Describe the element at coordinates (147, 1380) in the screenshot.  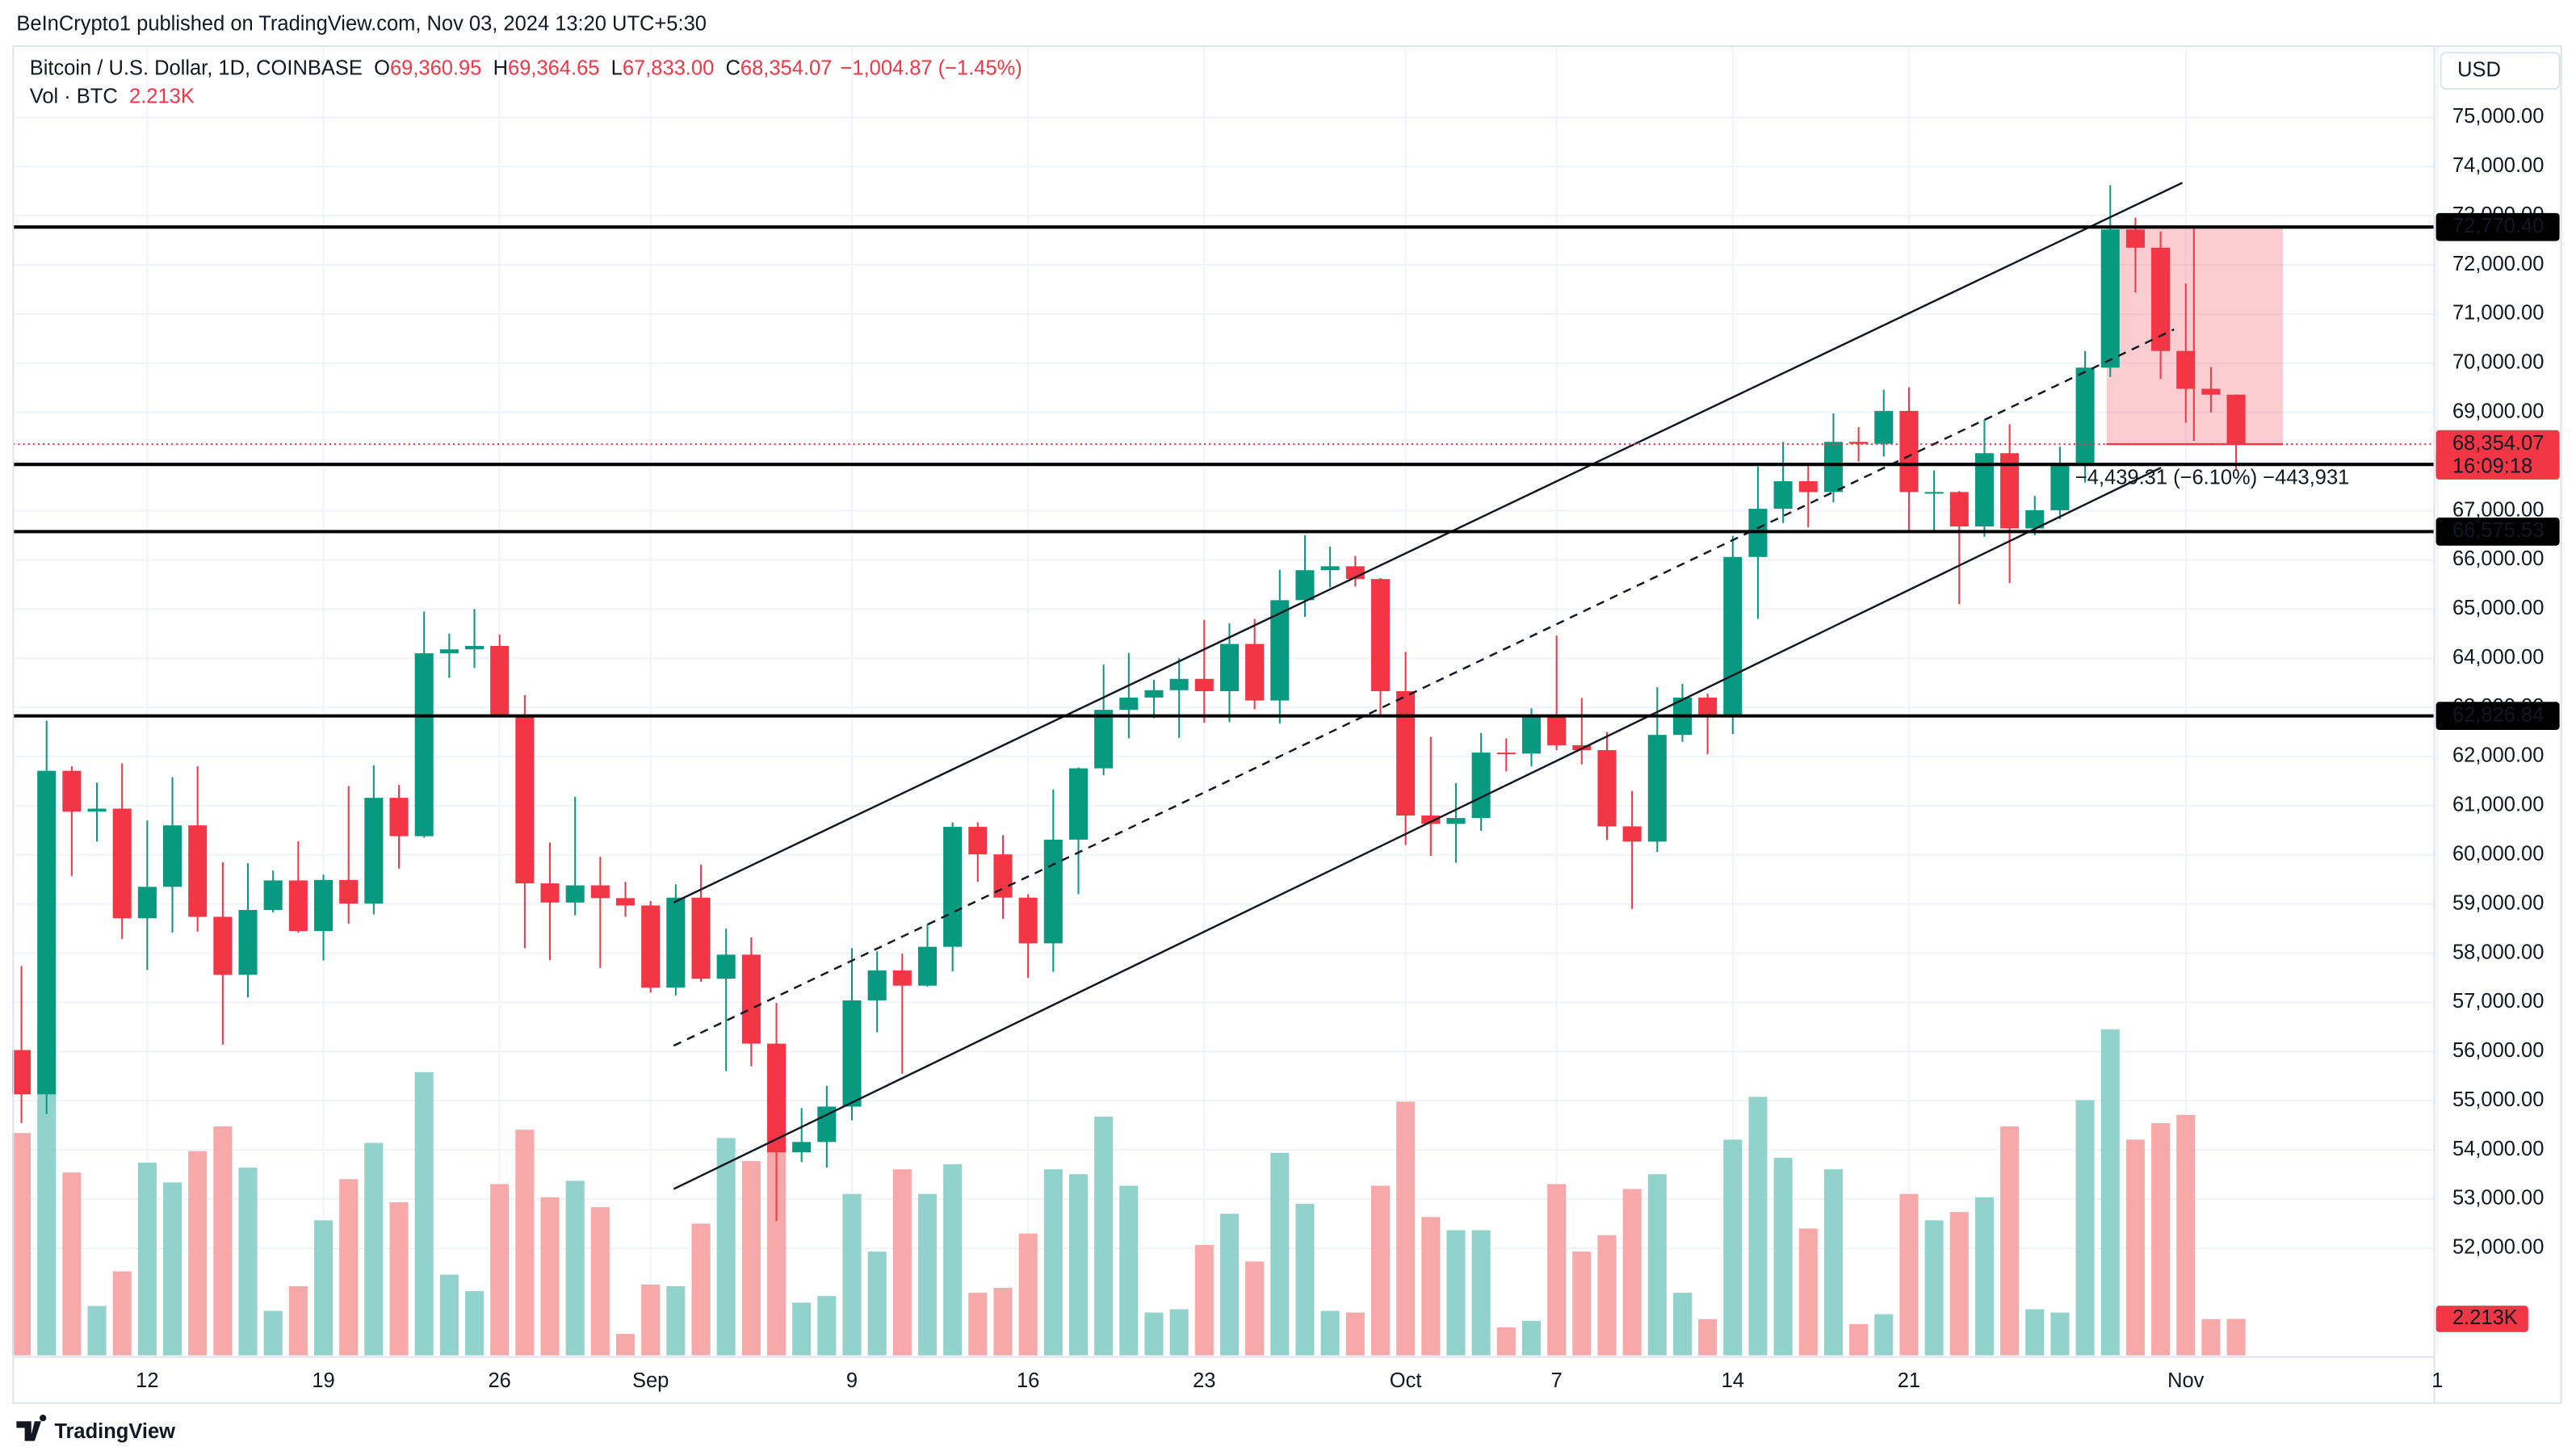
I see `x-tick-label: 12` at that location.